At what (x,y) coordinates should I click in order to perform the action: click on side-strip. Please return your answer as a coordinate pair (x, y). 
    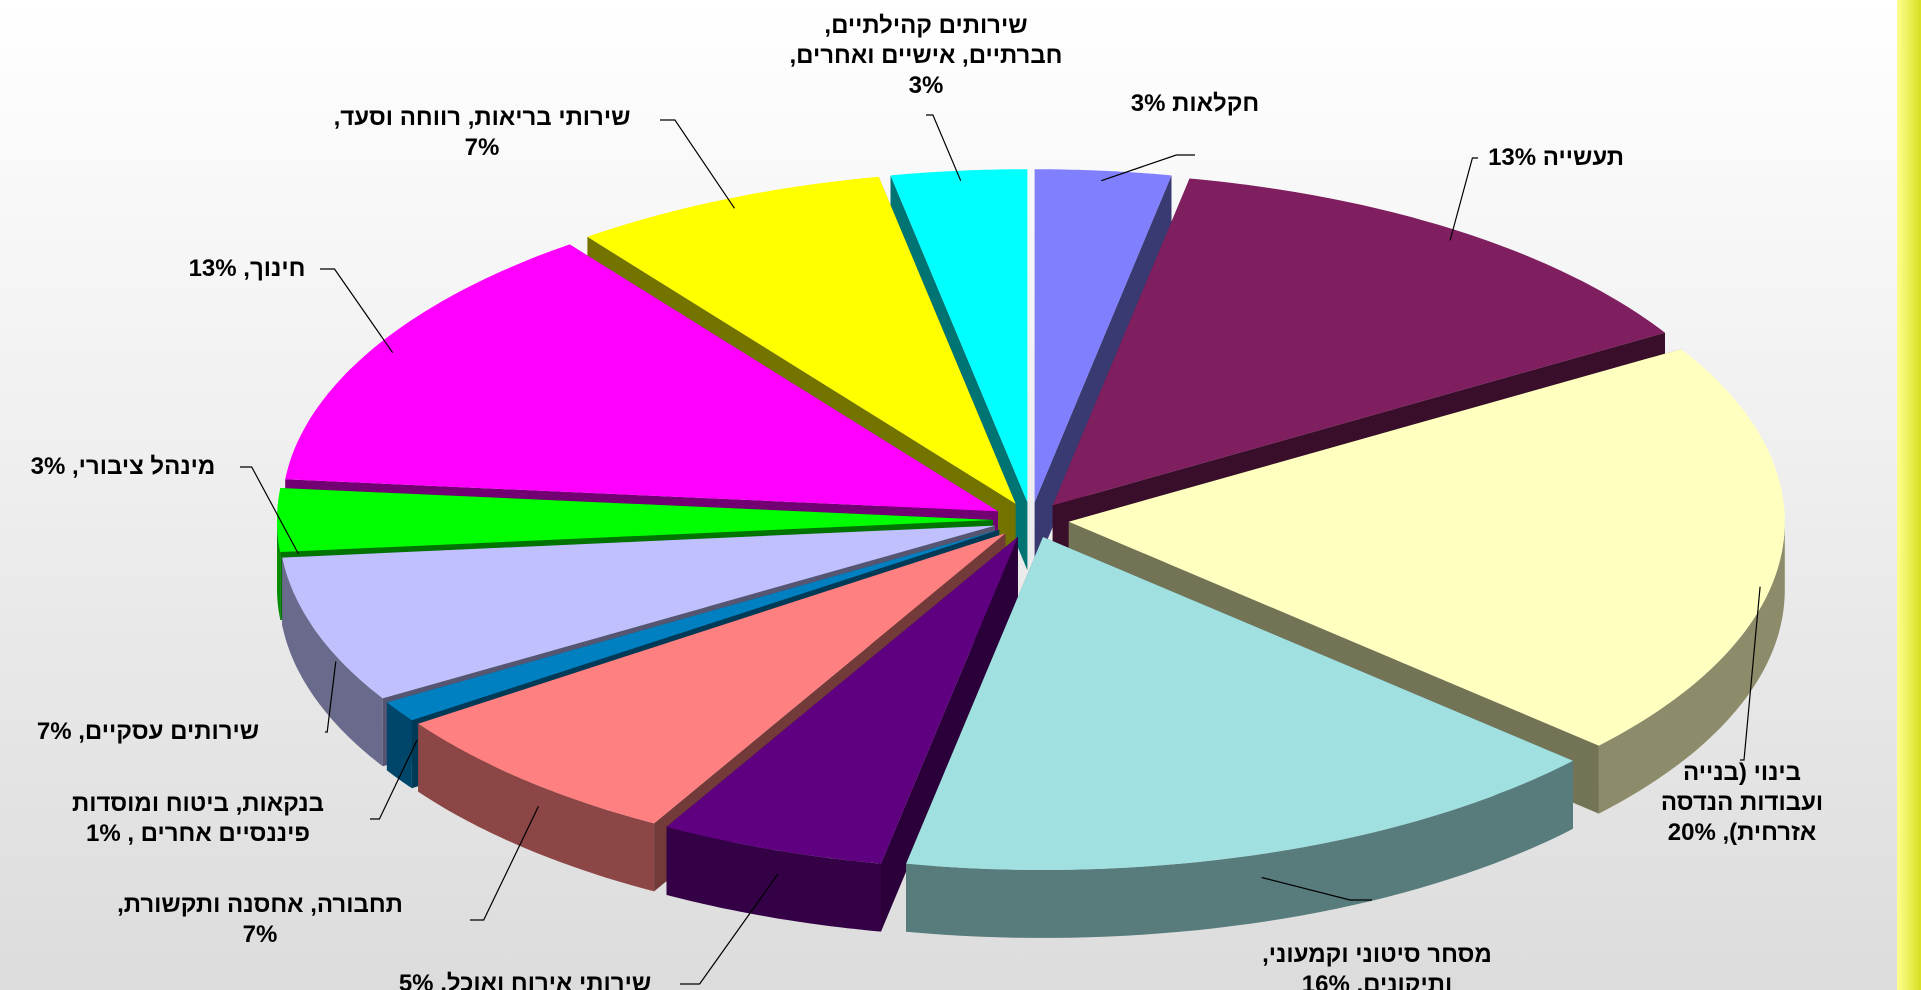
    Looking at the image, I should click on (1909, 495).